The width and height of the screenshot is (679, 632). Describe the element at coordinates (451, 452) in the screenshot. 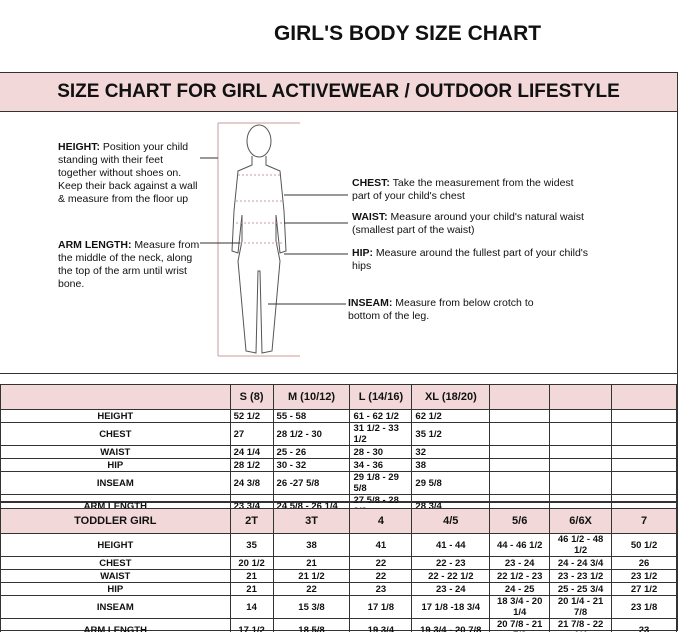

I see `table-cell: 32` at that location.